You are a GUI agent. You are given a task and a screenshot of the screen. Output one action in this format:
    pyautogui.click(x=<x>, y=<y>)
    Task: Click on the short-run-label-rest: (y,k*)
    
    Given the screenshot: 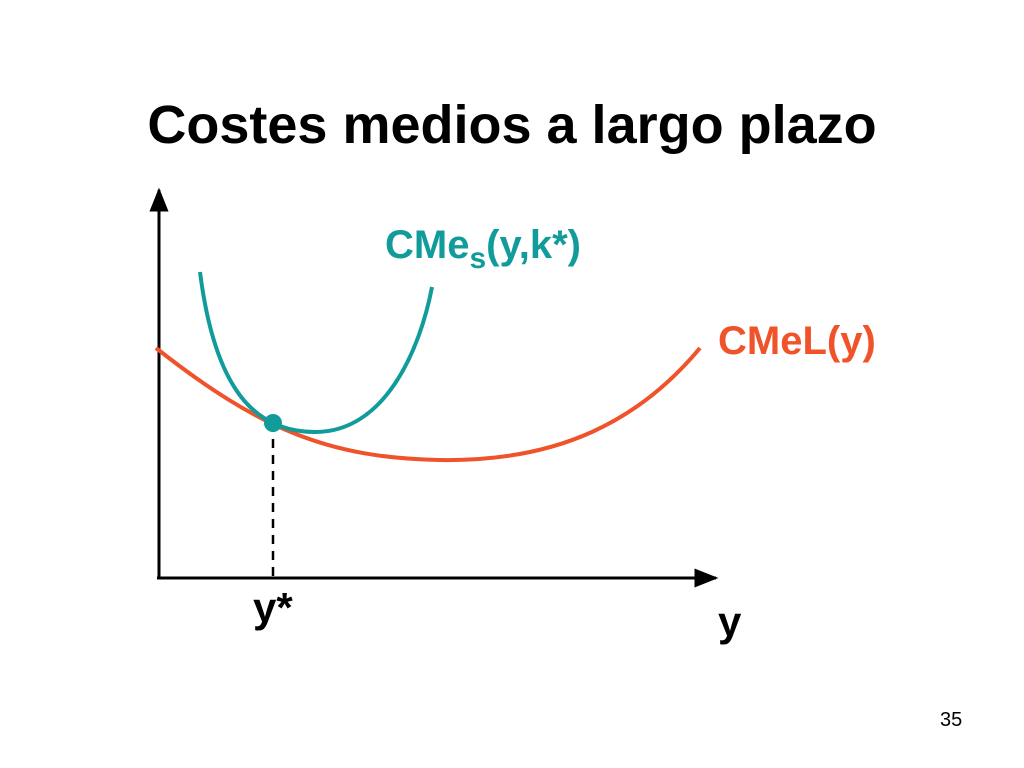 What is the action you would take?
    pyautogui.click(x=533, y=245)
    